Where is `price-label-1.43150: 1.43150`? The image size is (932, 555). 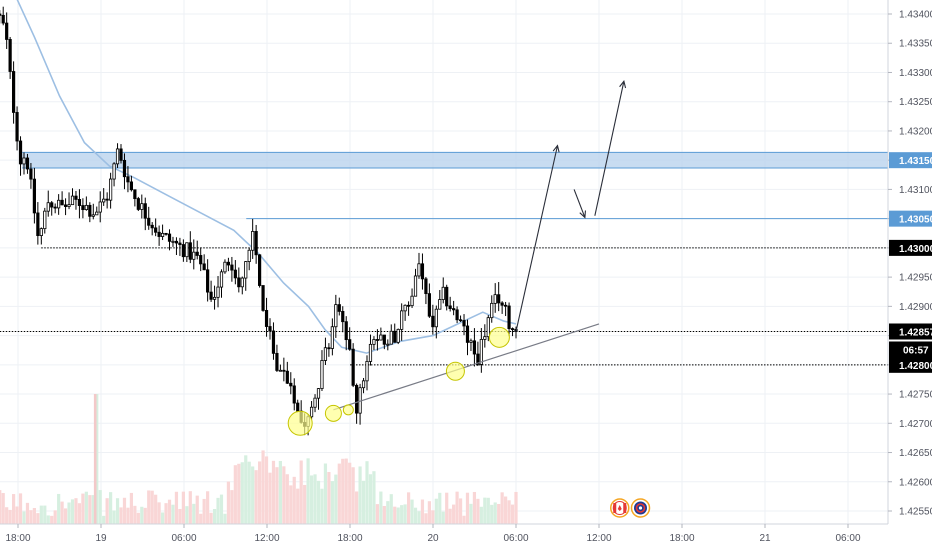 price-label-1.43150: 1.43150 is located at coordinates (910, 160).